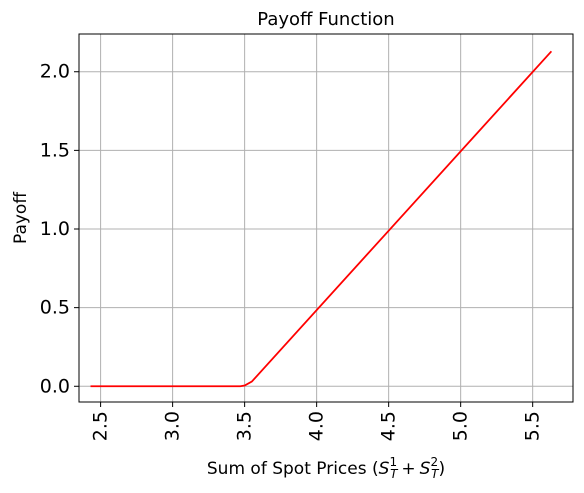 The height and width of the screenshot is (493, 584). What do you see at coordinates (55, 229) in the screenshot?
I see `y-tick-label: 1.0` at bounding box center [55, 229].